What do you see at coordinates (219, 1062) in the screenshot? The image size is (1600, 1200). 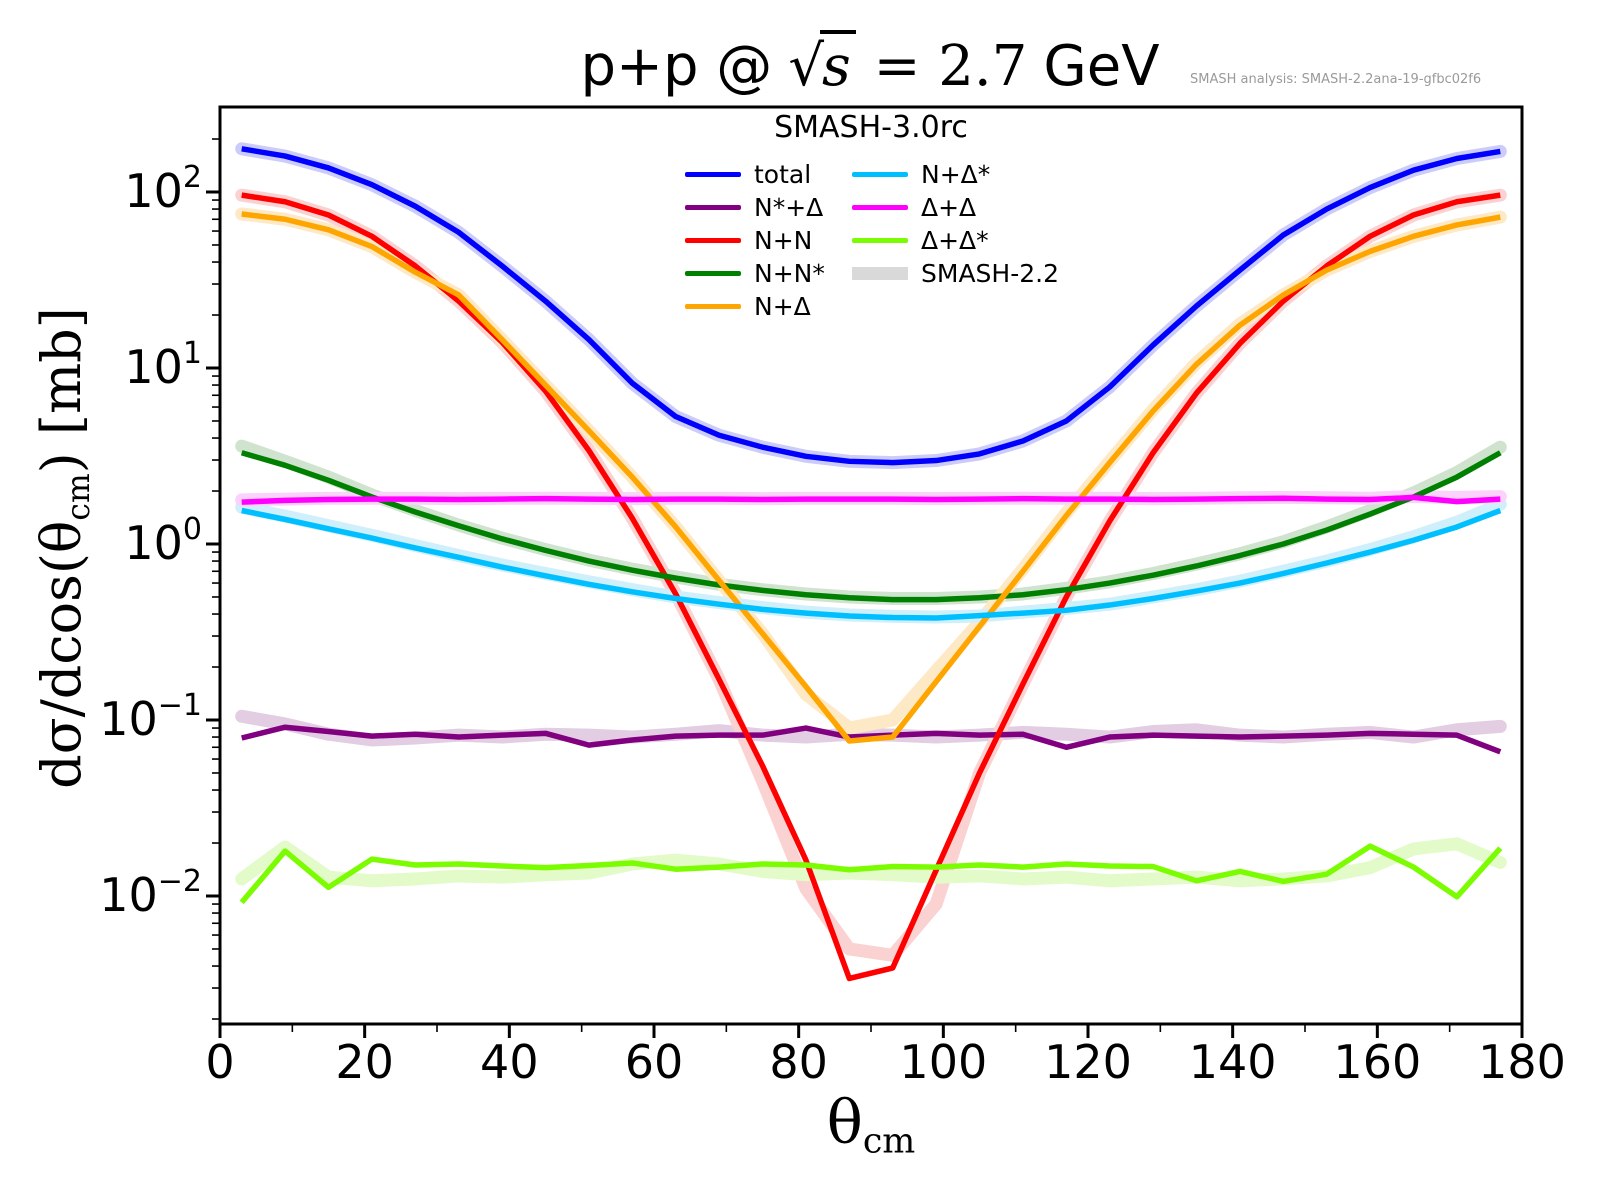 I see `x-tick-label-0: 0` at bounding box center [219, 1062].